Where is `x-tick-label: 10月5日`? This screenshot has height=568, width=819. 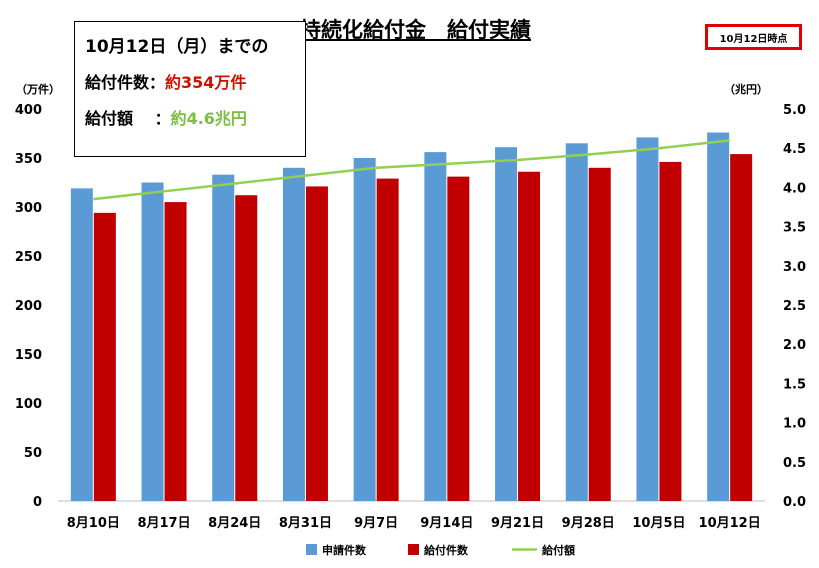 x-tick-label: 10月5日 is located at coordinates (658, 523).